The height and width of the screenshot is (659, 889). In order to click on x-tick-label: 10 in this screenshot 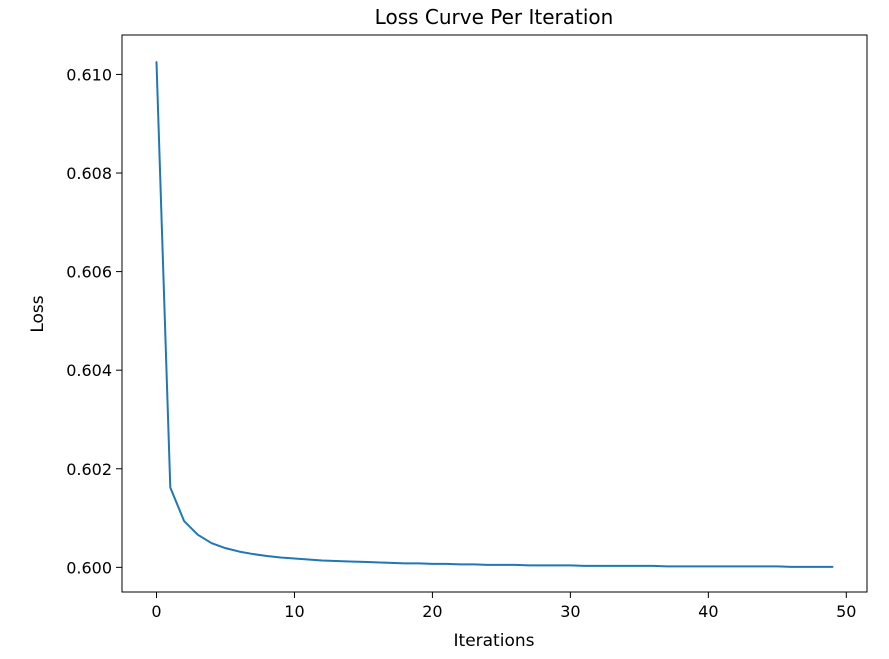, I will do `click(294, 611)`.